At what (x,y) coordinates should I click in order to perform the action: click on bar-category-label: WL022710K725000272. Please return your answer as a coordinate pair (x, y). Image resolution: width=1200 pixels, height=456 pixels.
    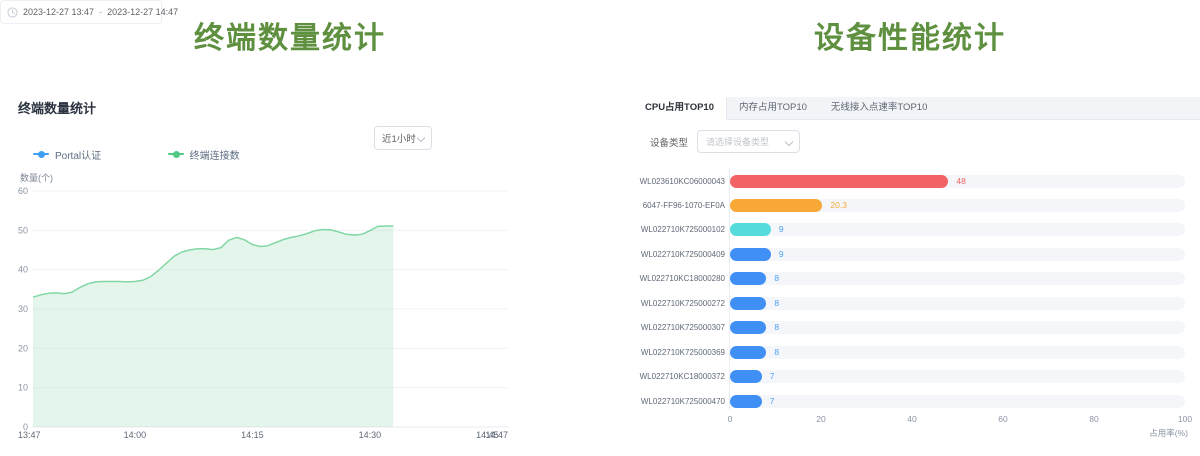
    Looking at the image, I should click on (682, 303).